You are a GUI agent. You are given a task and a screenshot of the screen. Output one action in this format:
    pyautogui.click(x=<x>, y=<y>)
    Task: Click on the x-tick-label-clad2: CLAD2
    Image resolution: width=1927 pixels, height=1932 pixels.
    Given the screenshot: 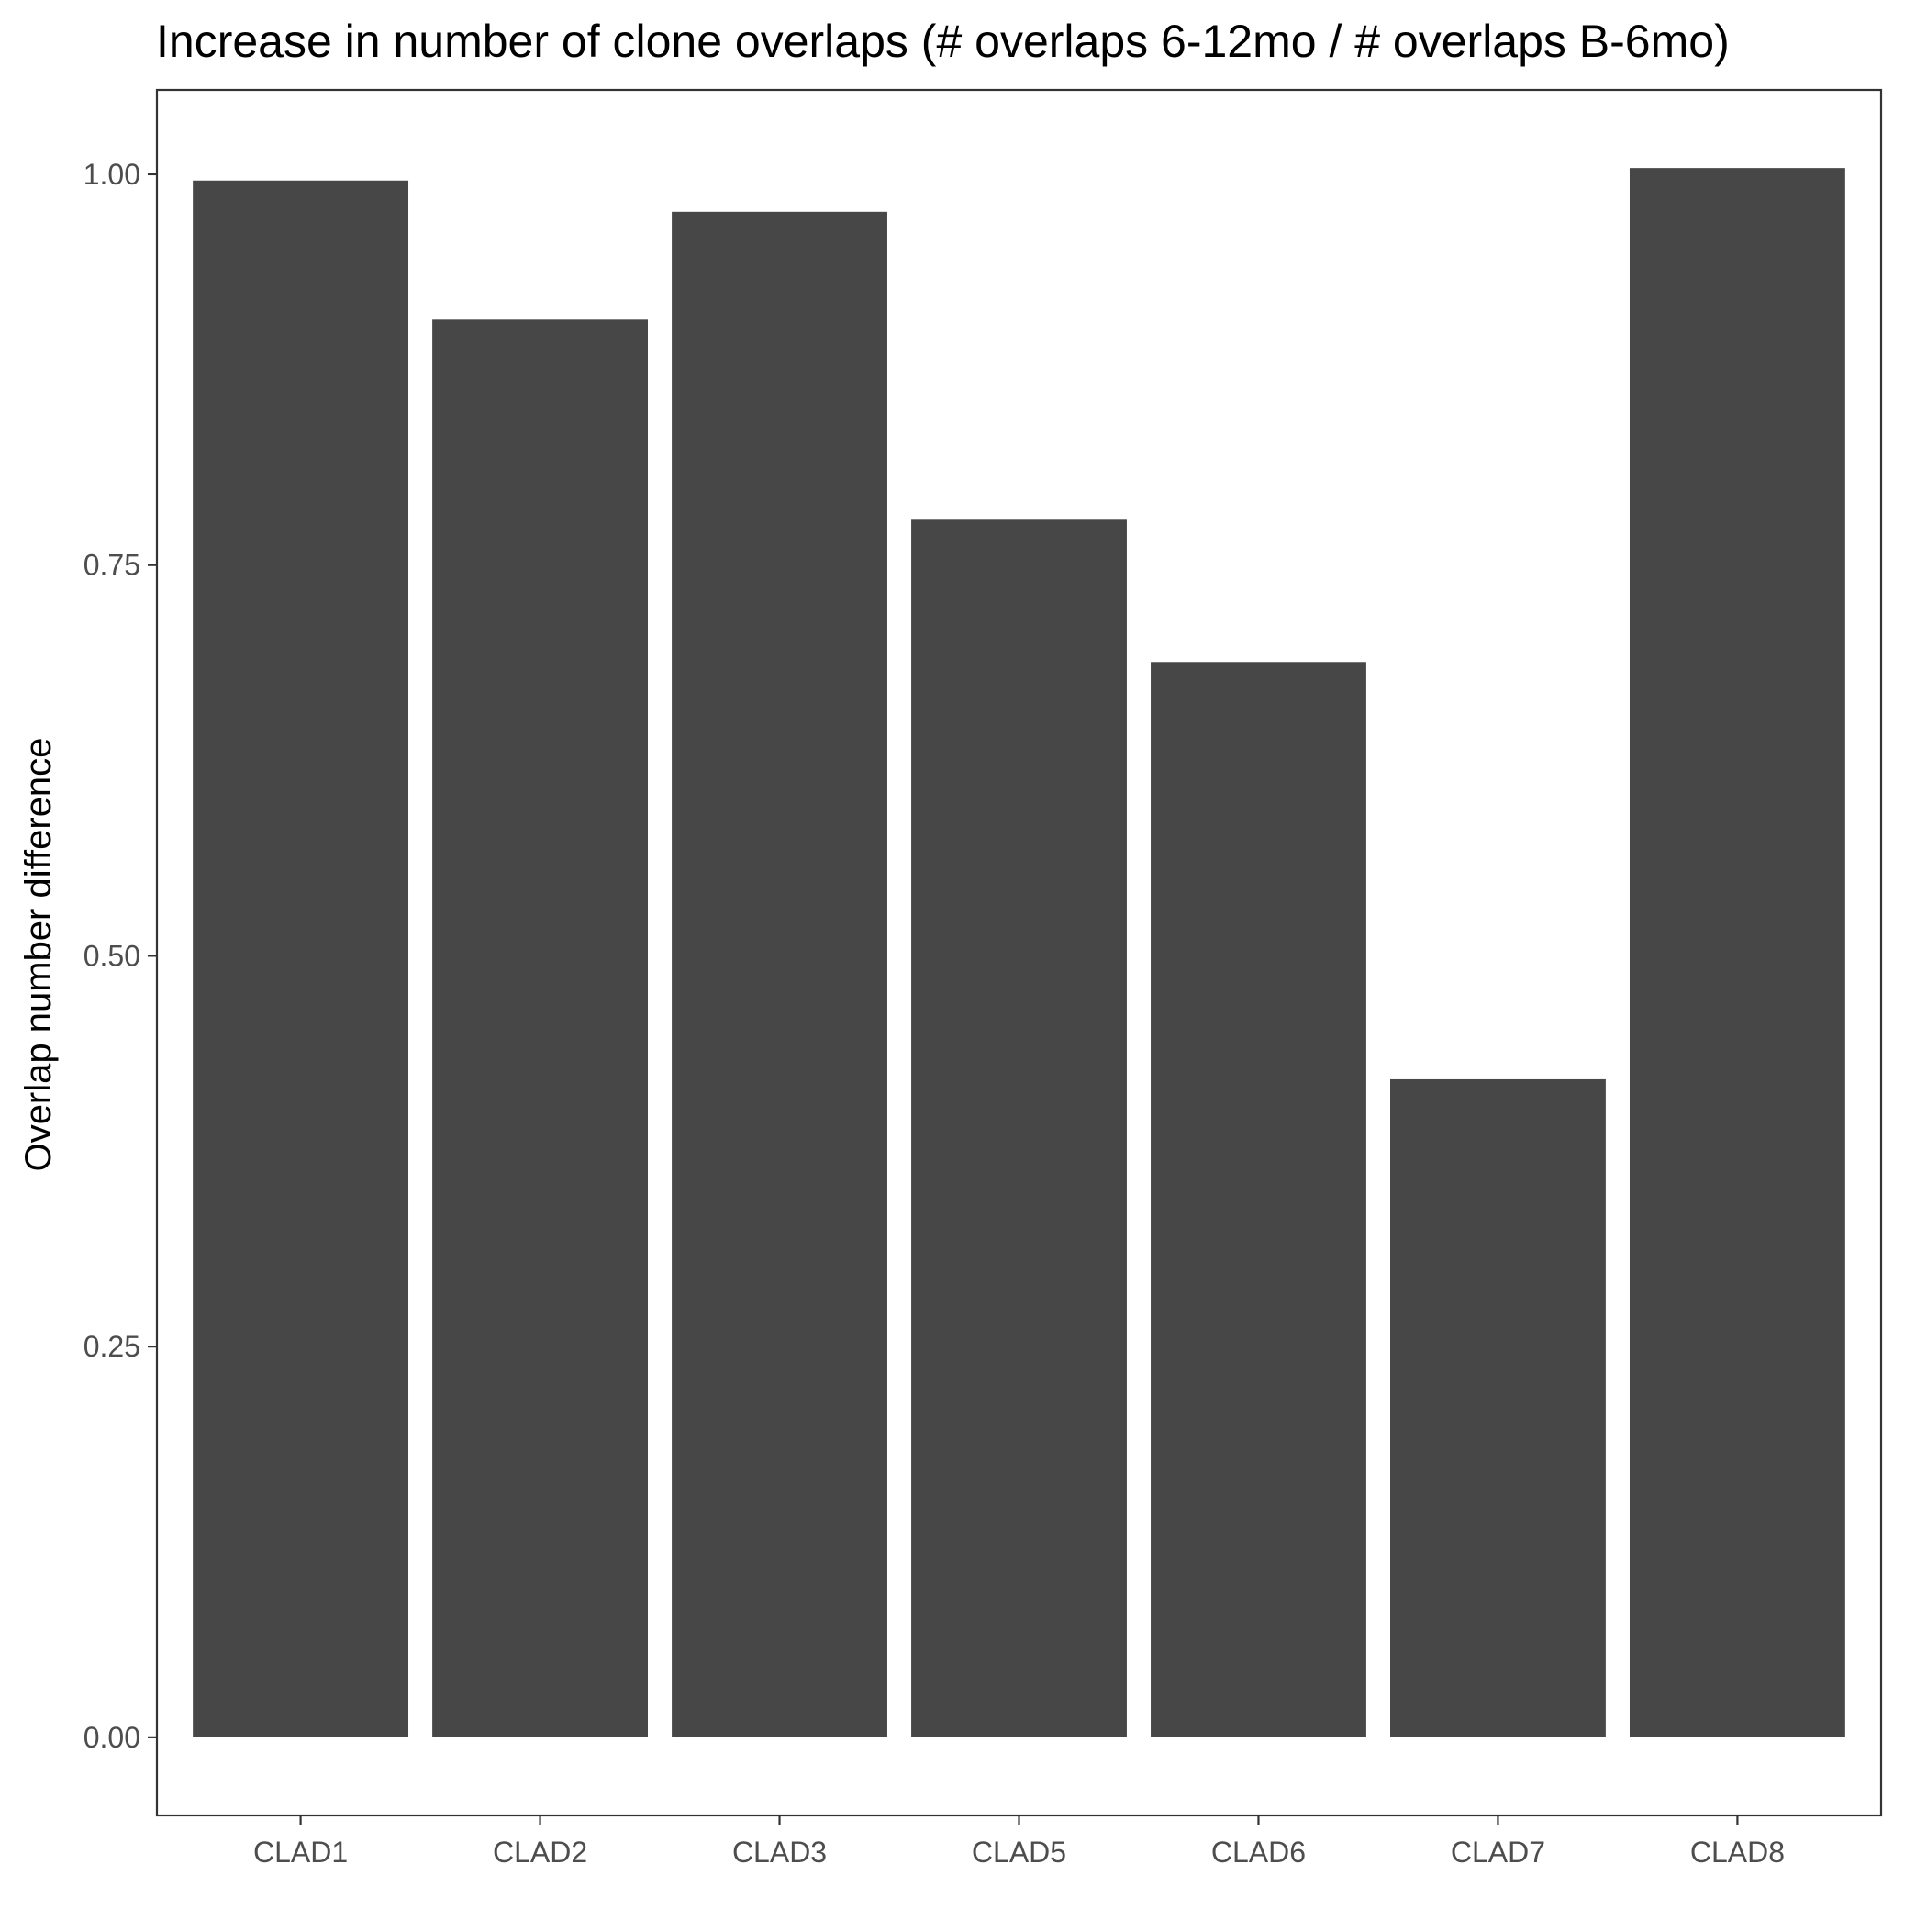 What is the action you would take?
    pyautogui.click(x=540, y=1852)
    